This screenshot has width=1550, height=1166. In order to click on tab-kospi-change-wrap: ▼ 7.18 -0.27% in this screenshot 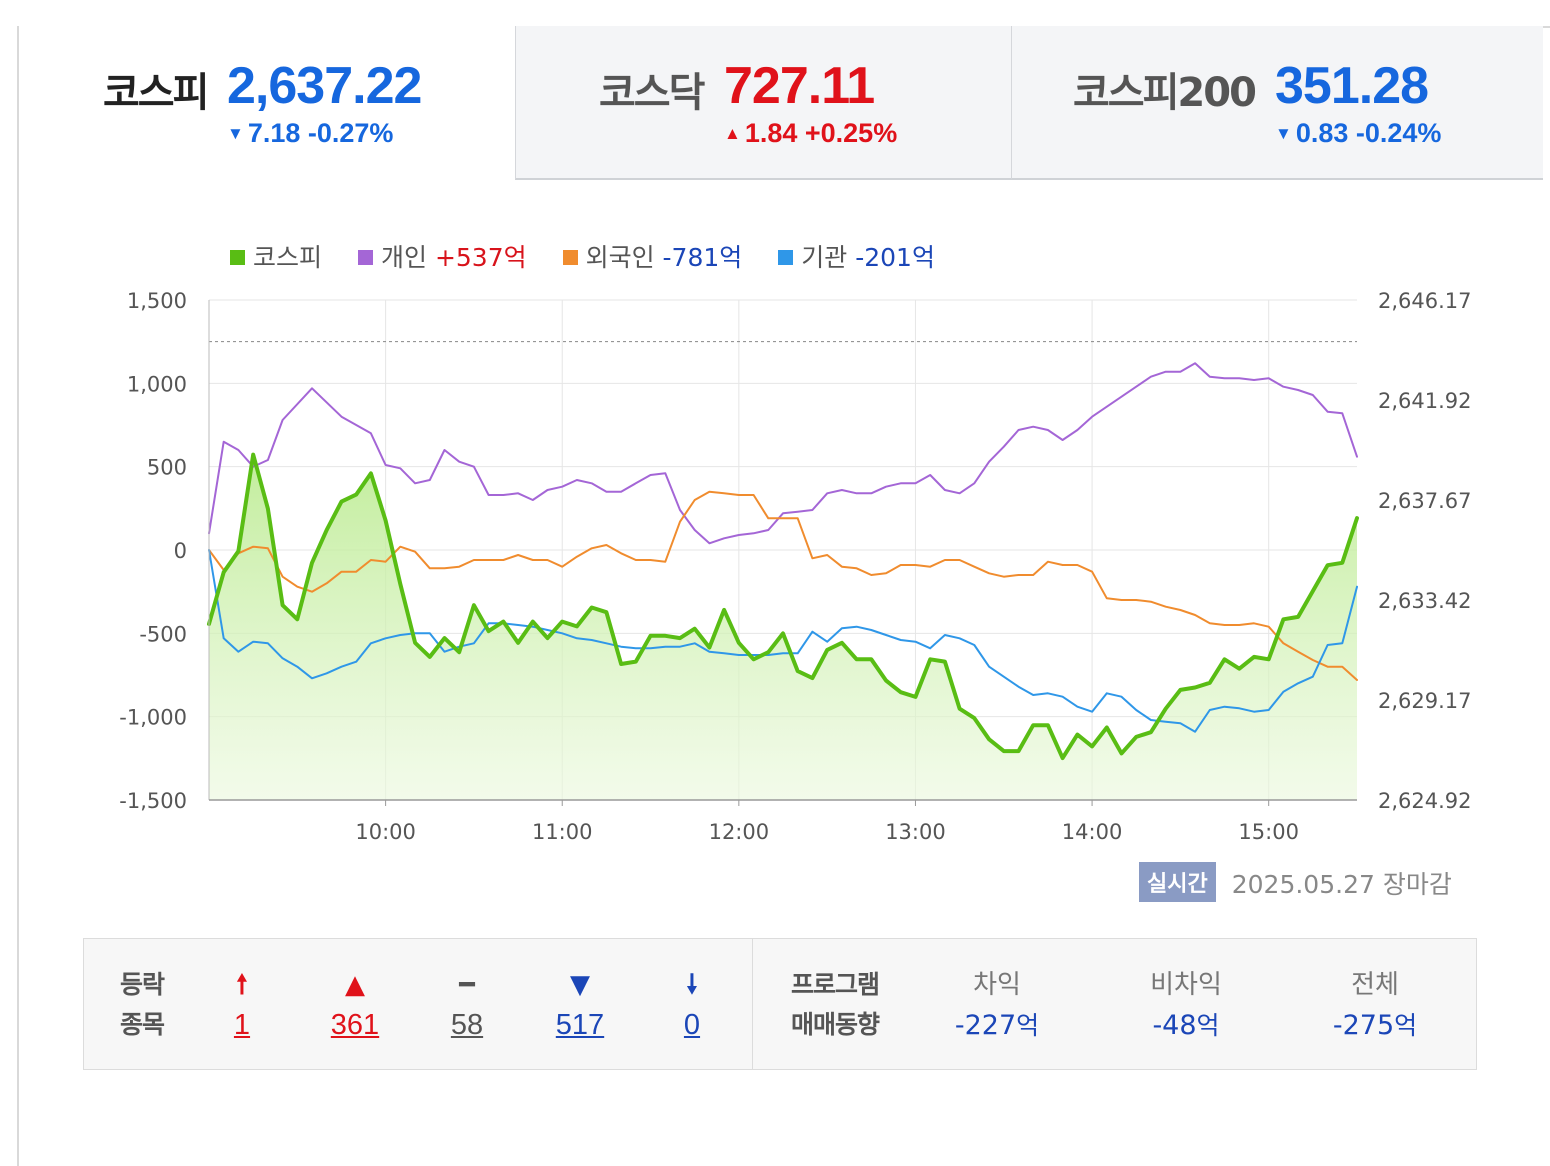, I will do `click(310, 133)`.